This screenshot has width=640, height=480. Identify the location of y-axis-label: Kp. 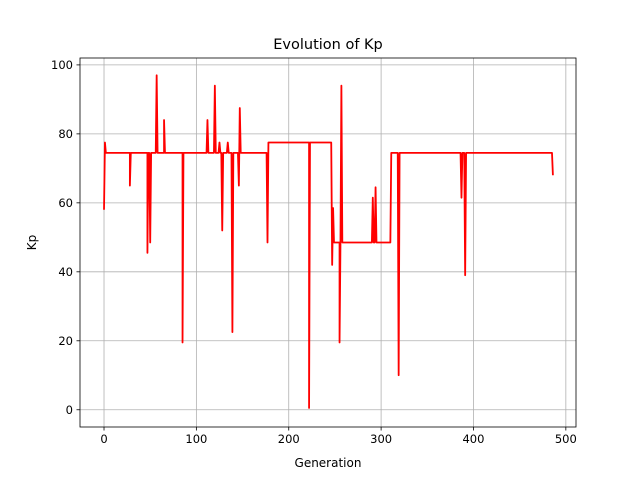
(32, 243).